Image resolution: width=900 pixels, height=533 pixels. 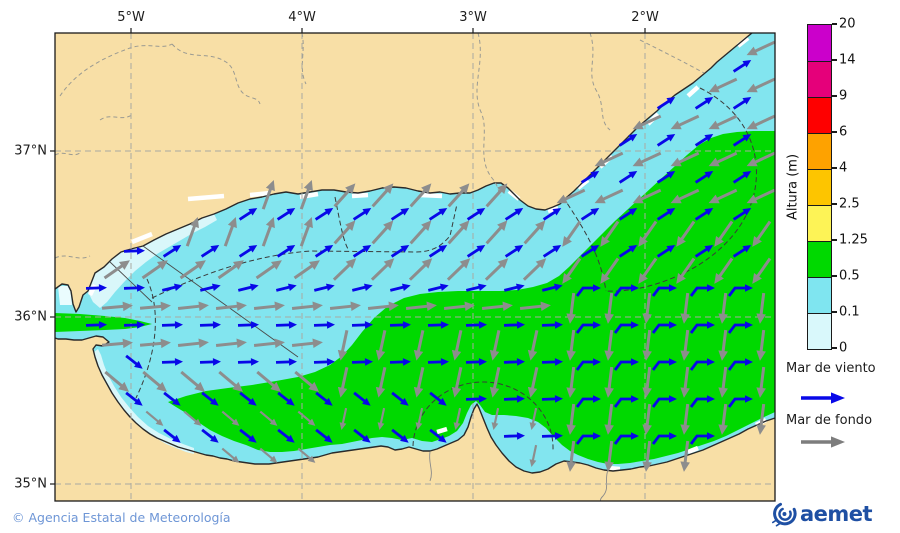 What do you see at coordinates (793, 187) in the screenshot?
I see `colorbar-title: Altura (m)` at bounding box center [793, 187].